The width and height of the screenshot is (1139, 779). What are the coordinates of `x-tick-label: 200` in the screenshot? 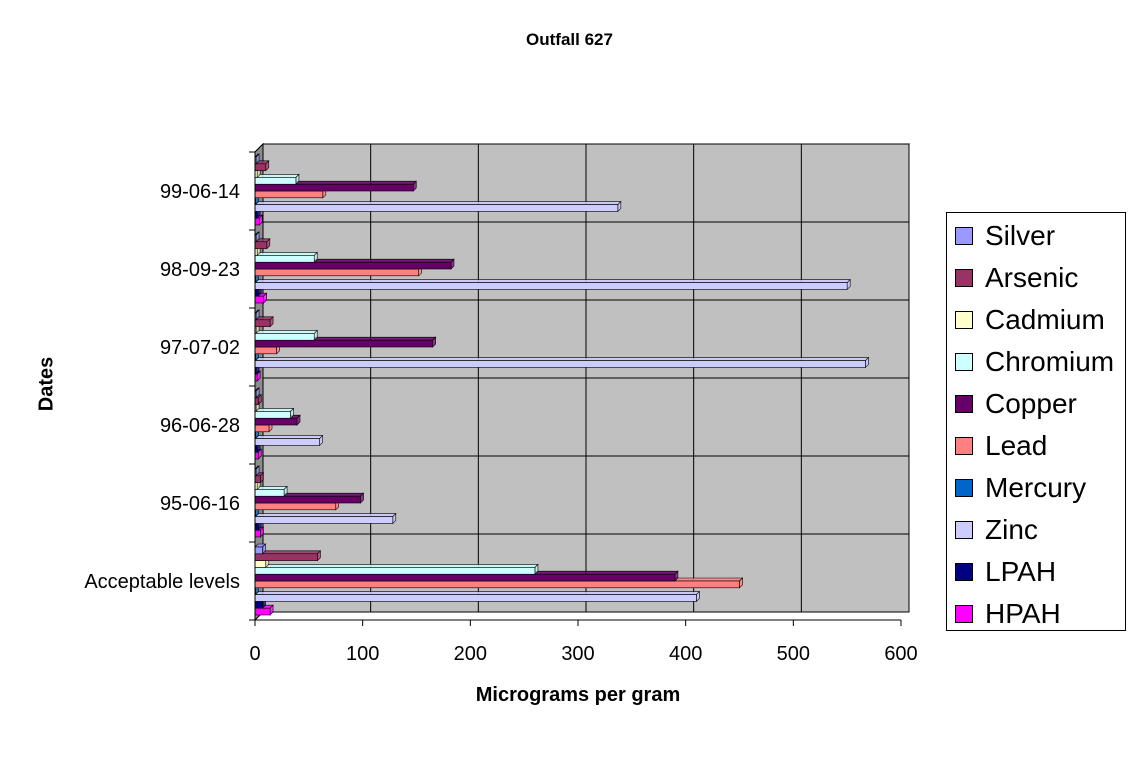 It's located at (470, 654).